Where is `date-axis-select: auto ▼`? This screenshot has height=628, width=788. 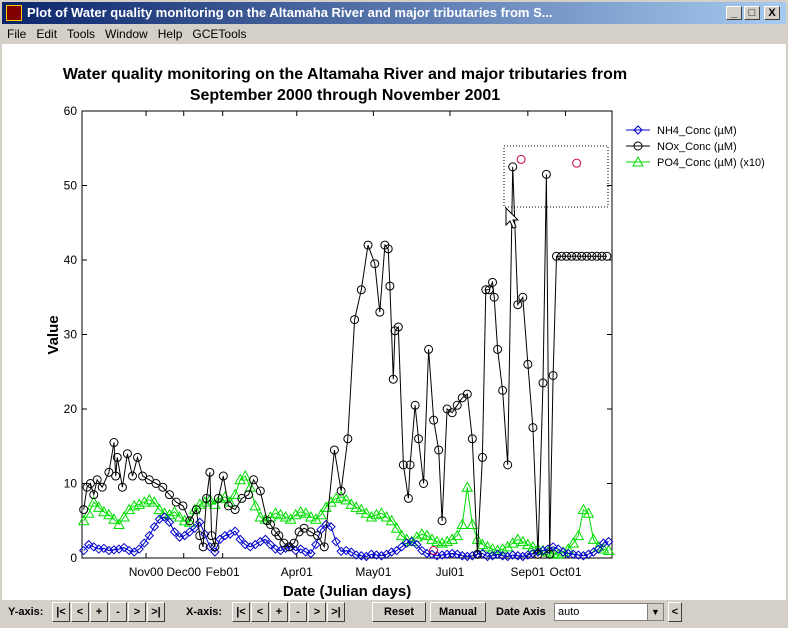 date-axis-select: auto ▼ is located at coordinates (609, 612).